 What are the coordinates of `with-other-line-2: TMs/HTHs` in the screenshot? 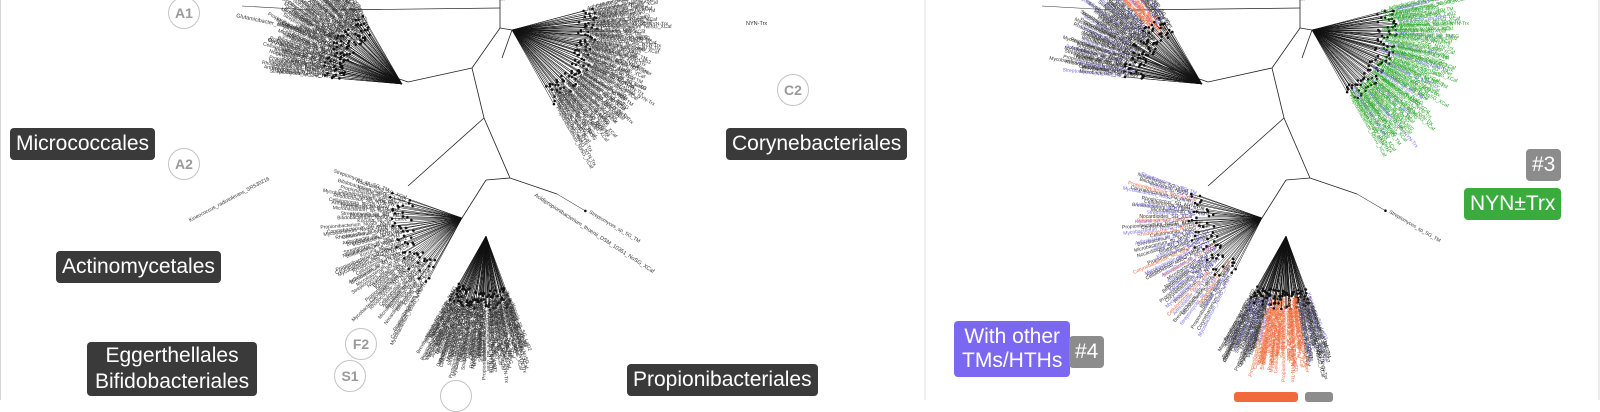 It's located at (1012, 361).